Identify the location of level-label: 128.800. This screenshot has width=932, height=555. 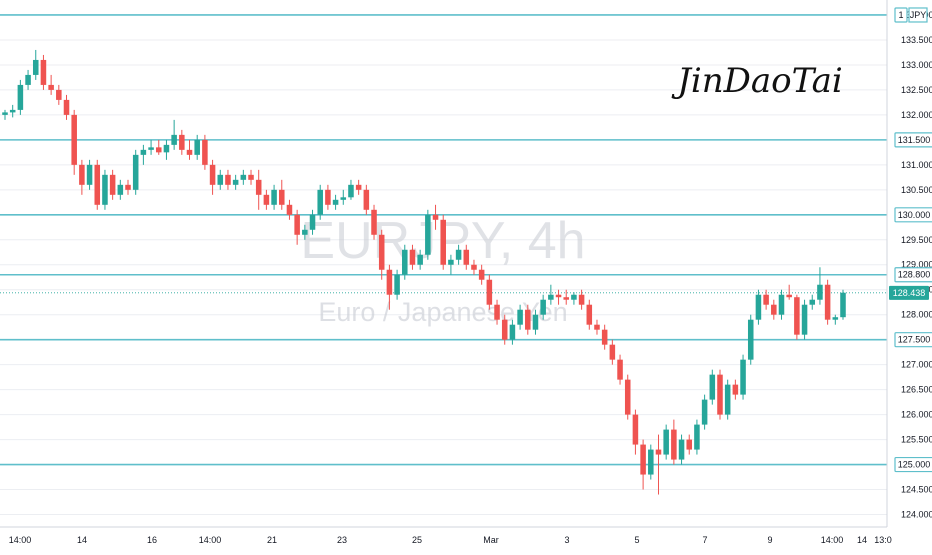
(914, 275).